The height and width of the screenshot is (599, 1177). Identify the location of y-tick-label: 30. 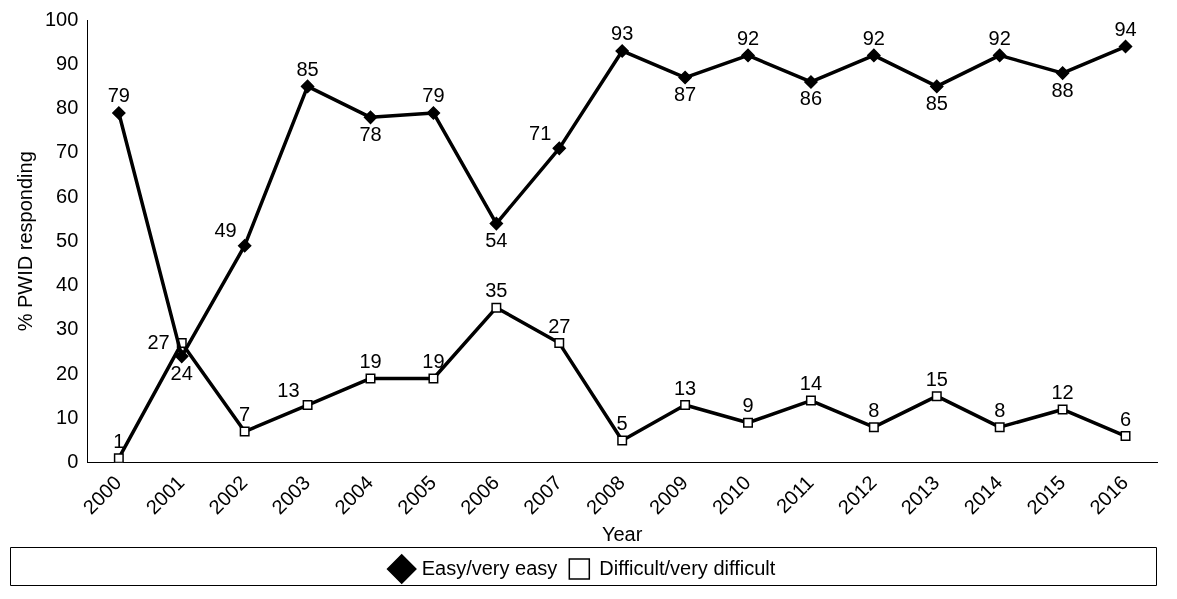
(67, 328).